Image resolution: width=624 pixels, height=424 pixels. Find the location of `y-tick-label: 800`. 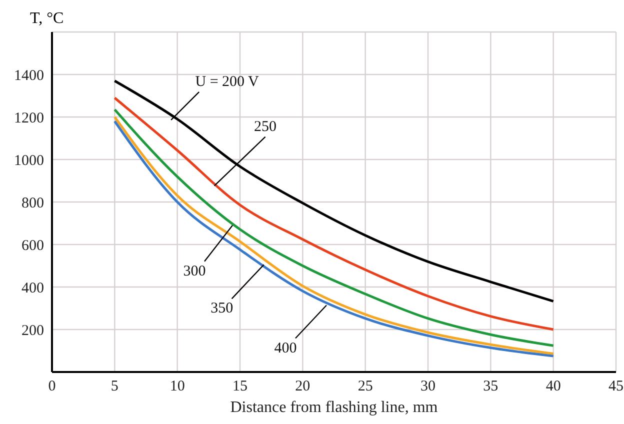

y-tick-label: 800 is located at coordinates (33, 203).